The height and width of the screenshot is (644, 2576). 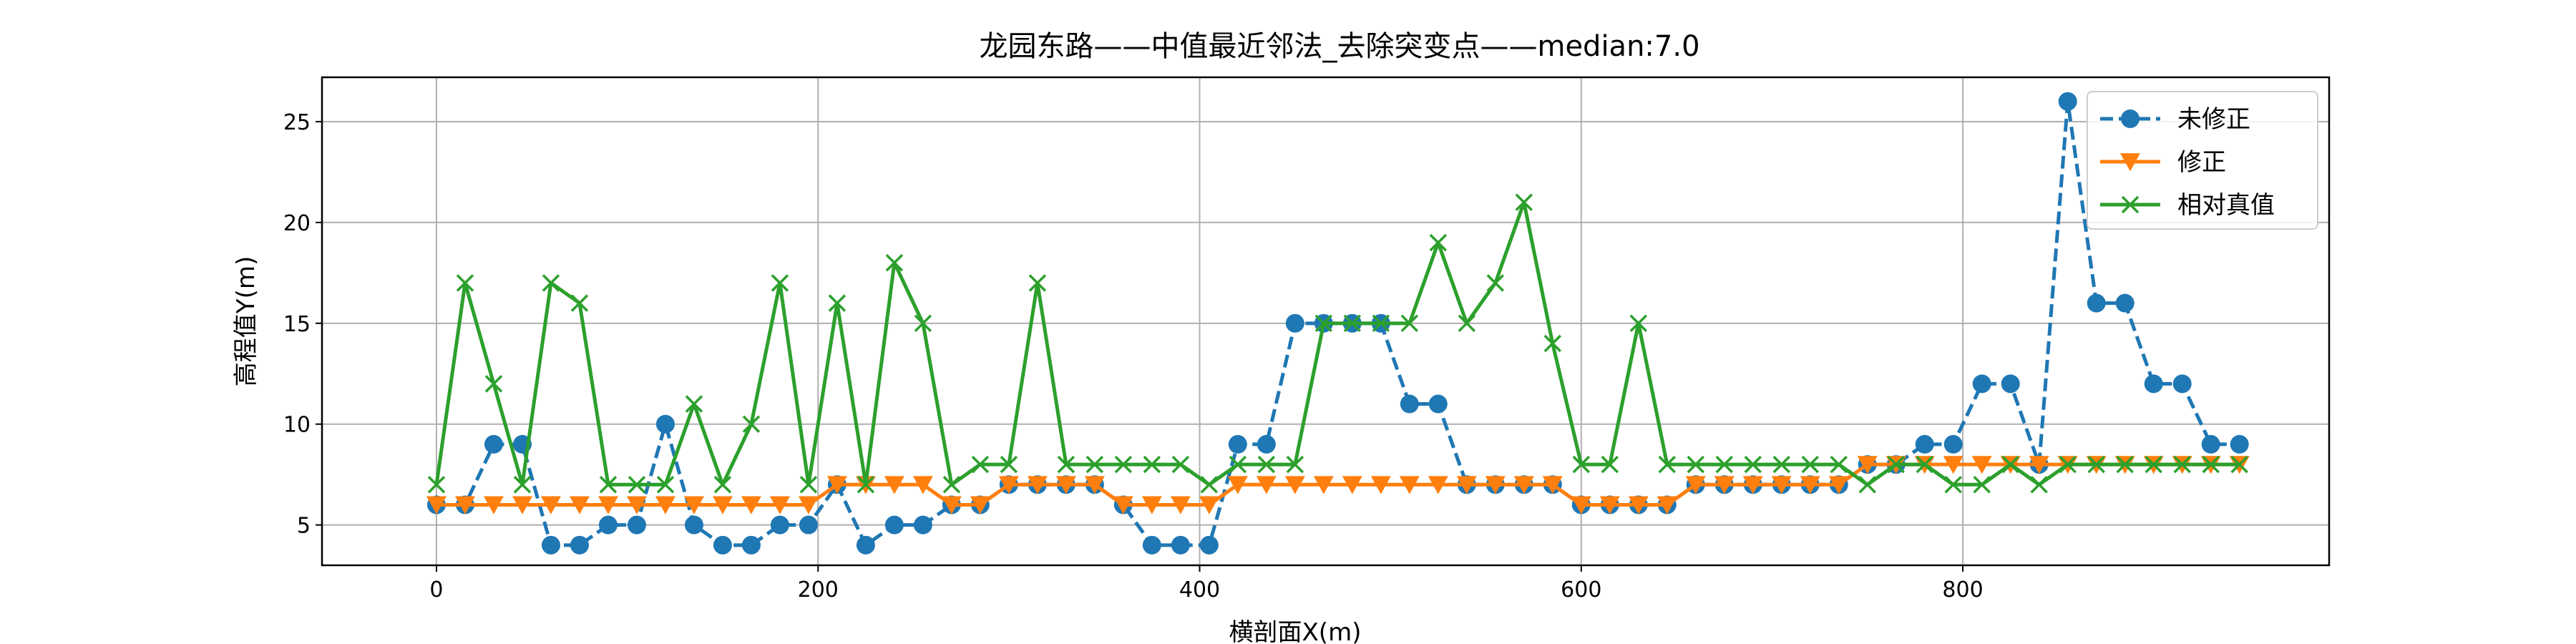 I want to click on legend-label: 修正, so click(x=2201, y=162).